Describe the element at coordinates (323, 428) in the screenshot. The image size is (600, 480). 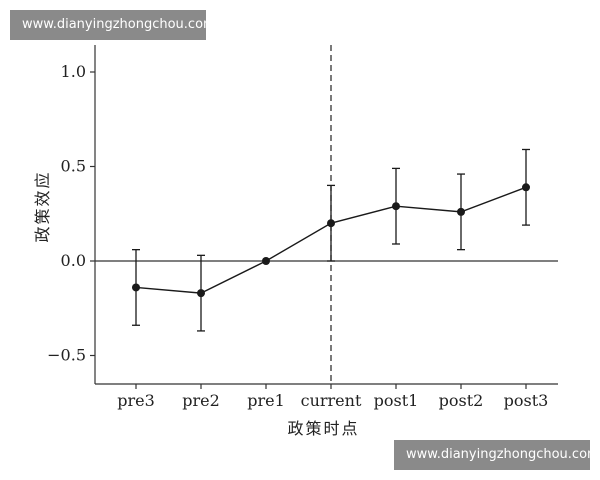
I see `x-axis-title: 政策时点` at that location.